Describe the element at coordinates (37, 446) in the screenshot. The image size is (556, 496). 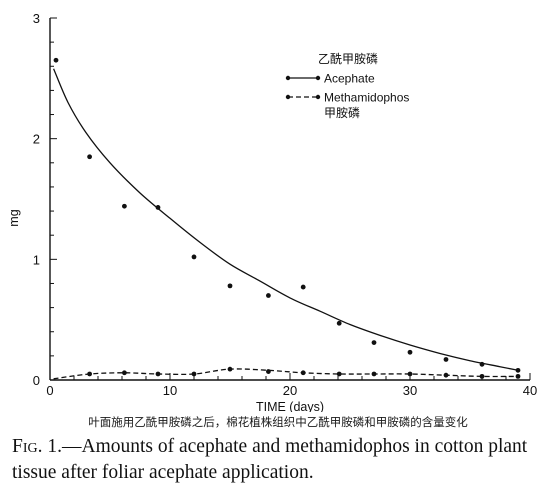
I see `figure-label: Fig. 1.` at that location.